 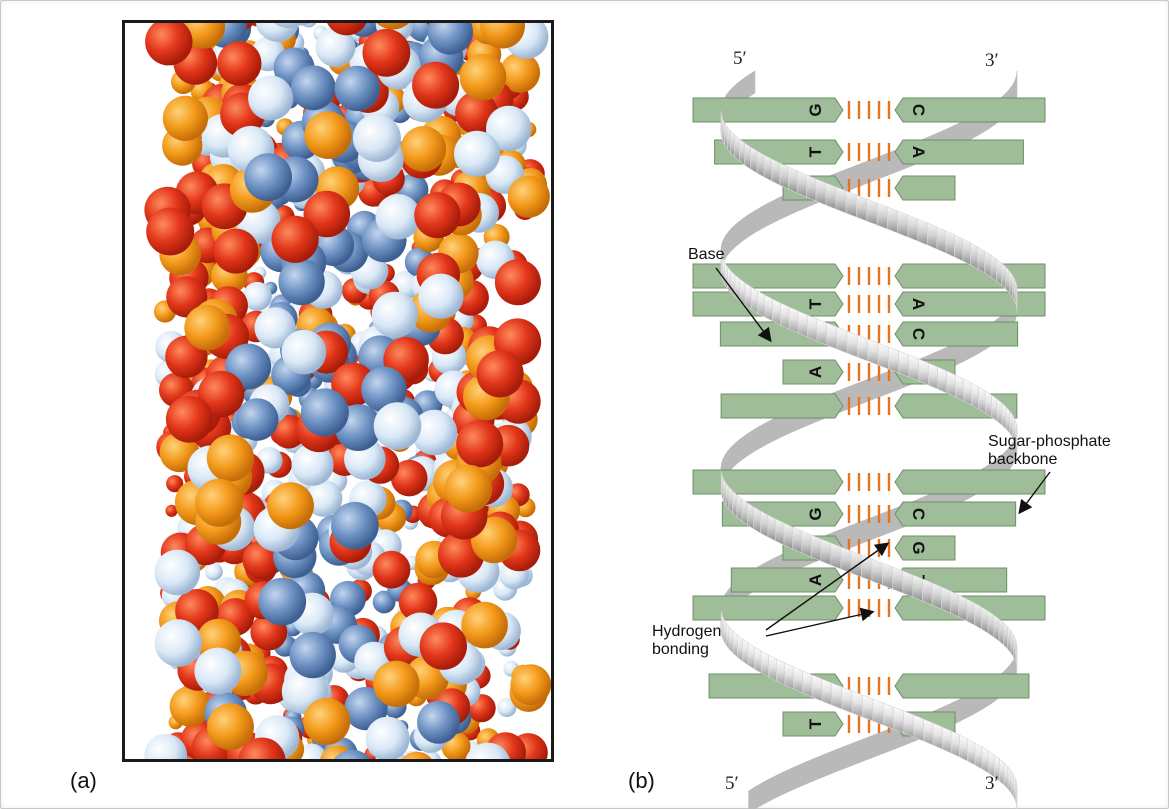 I want to click on panel-a-label: (a), so click(x=83, y=780).